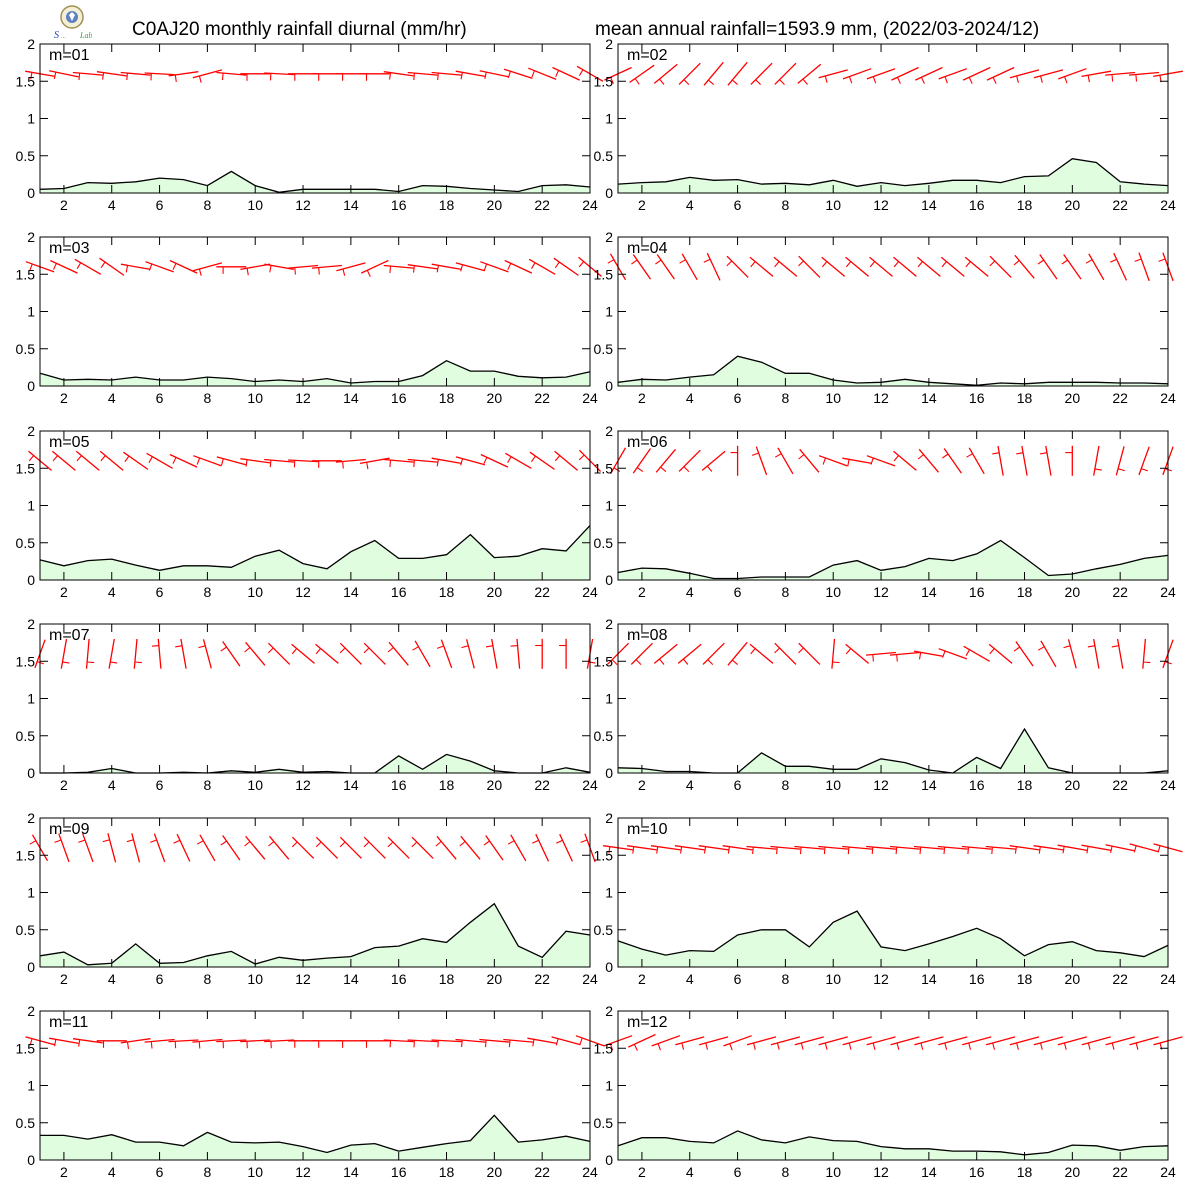 Image resolution: width=1200 pixels, height=1200 pixels. What do you see at coordinates (160, 398) in the screenshot?
I see `panel-3-xtick-label: 6` at bounding box center [160, 398].